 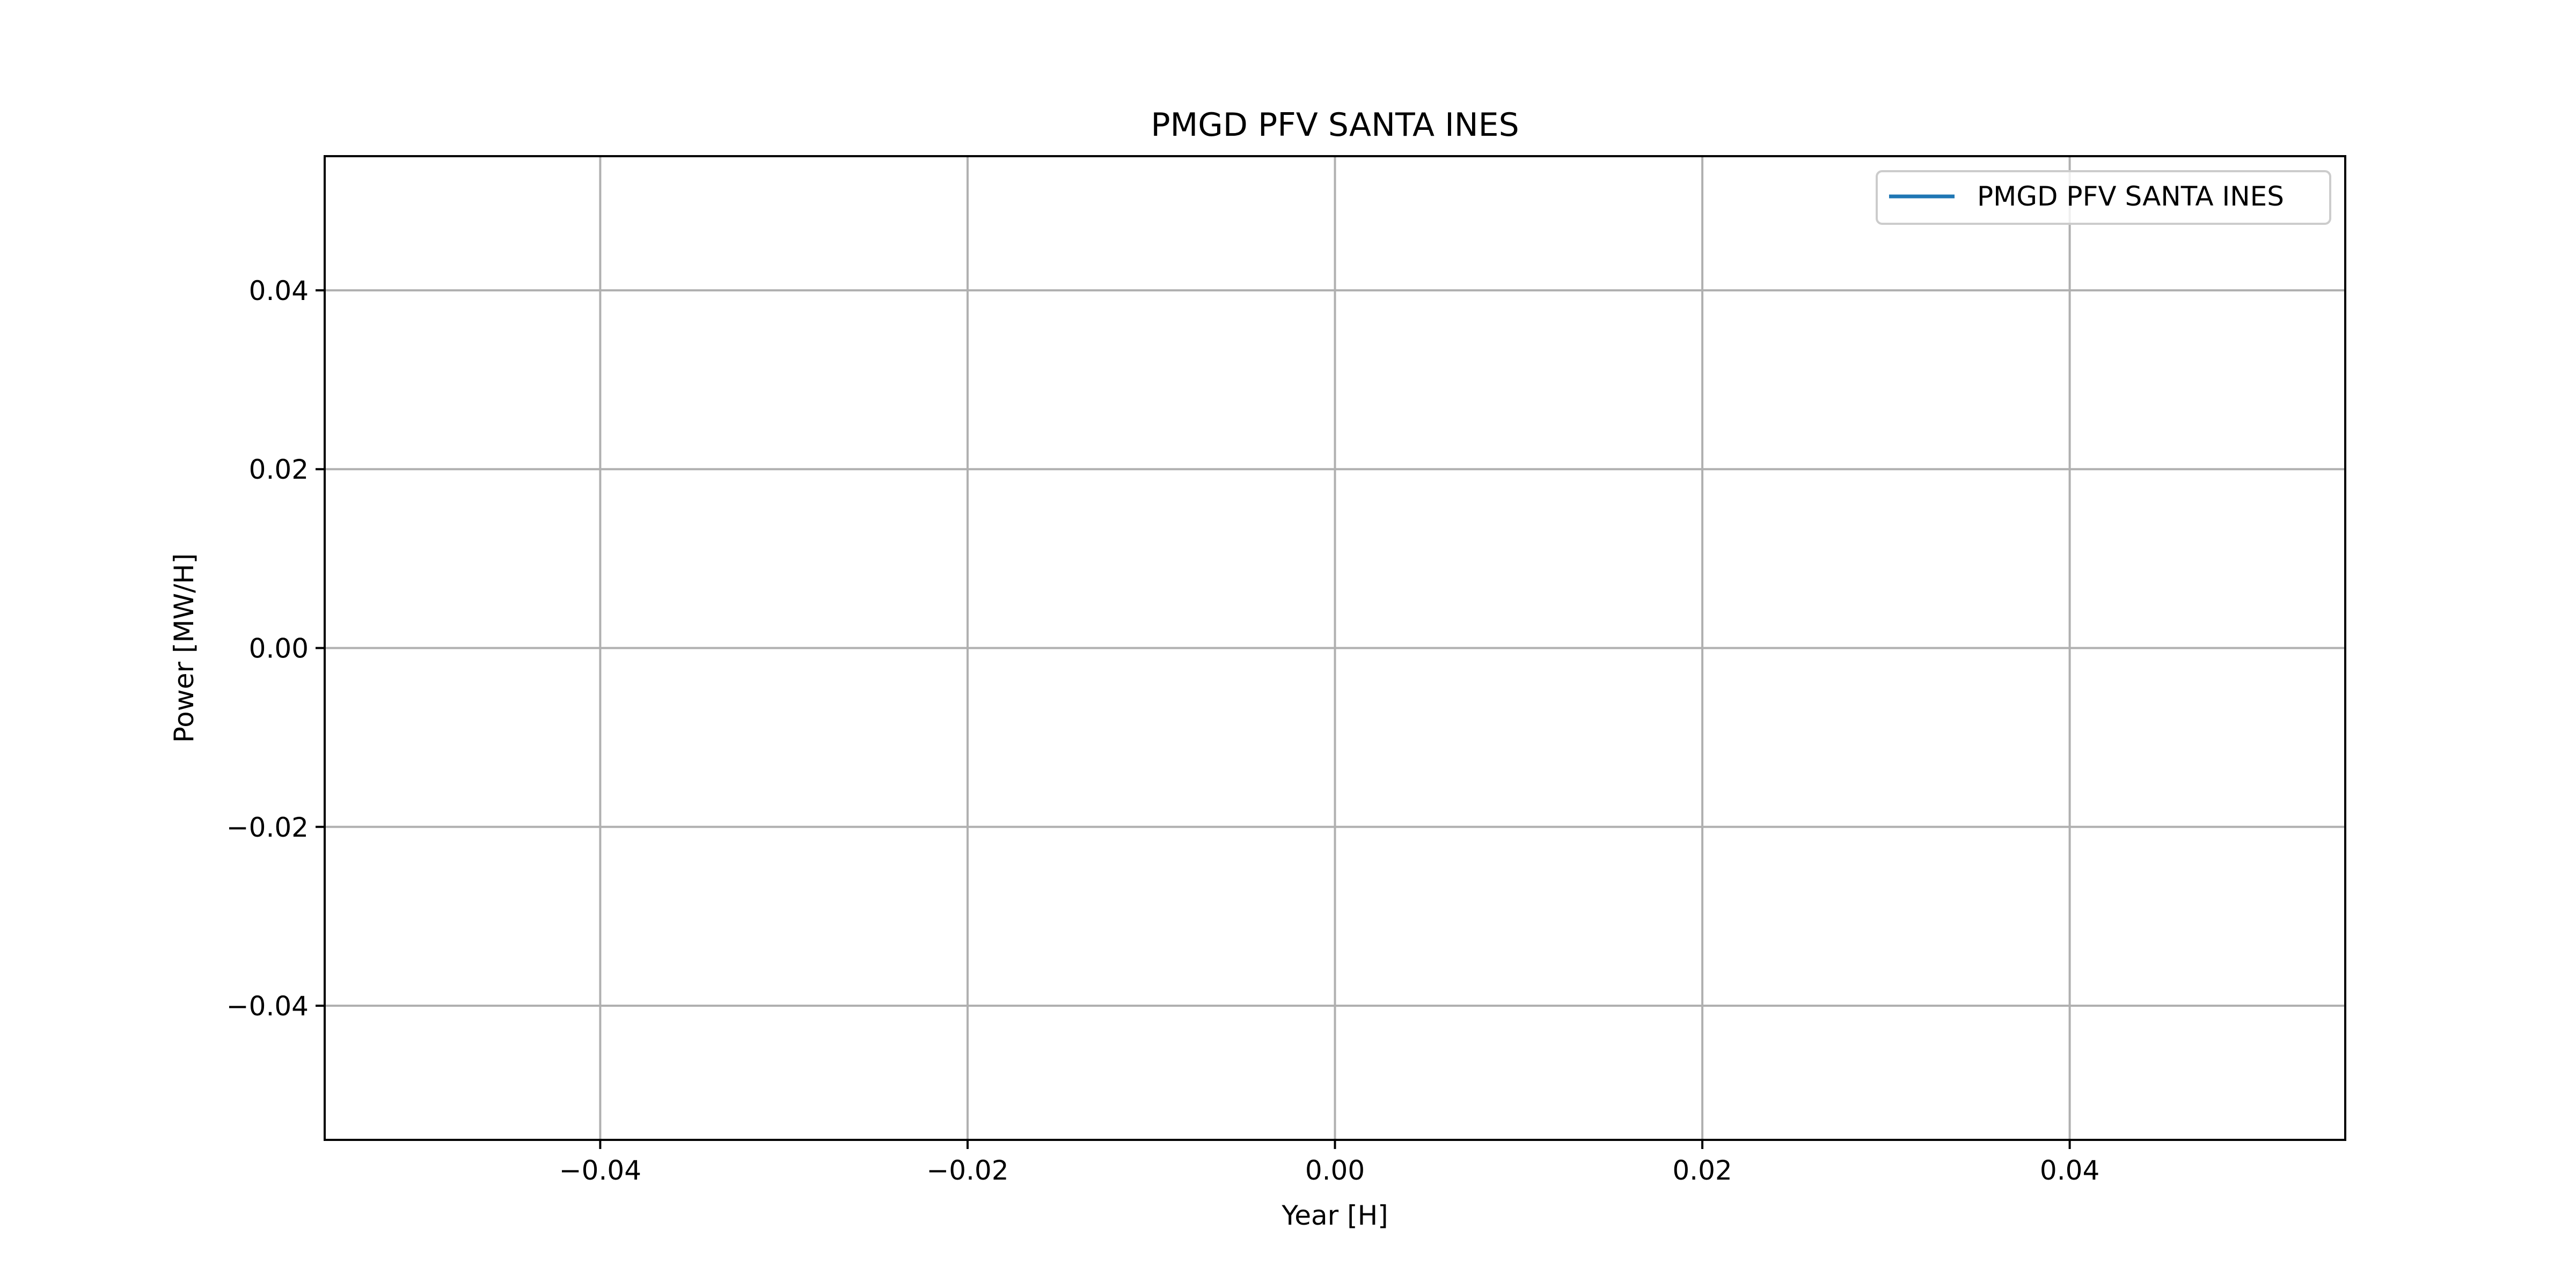 What do you see at coordinates (1335, 125) in the screenshot?
I see `chart-title: PMGD PFV SANTA INES` at bounding box center [1335, 125].